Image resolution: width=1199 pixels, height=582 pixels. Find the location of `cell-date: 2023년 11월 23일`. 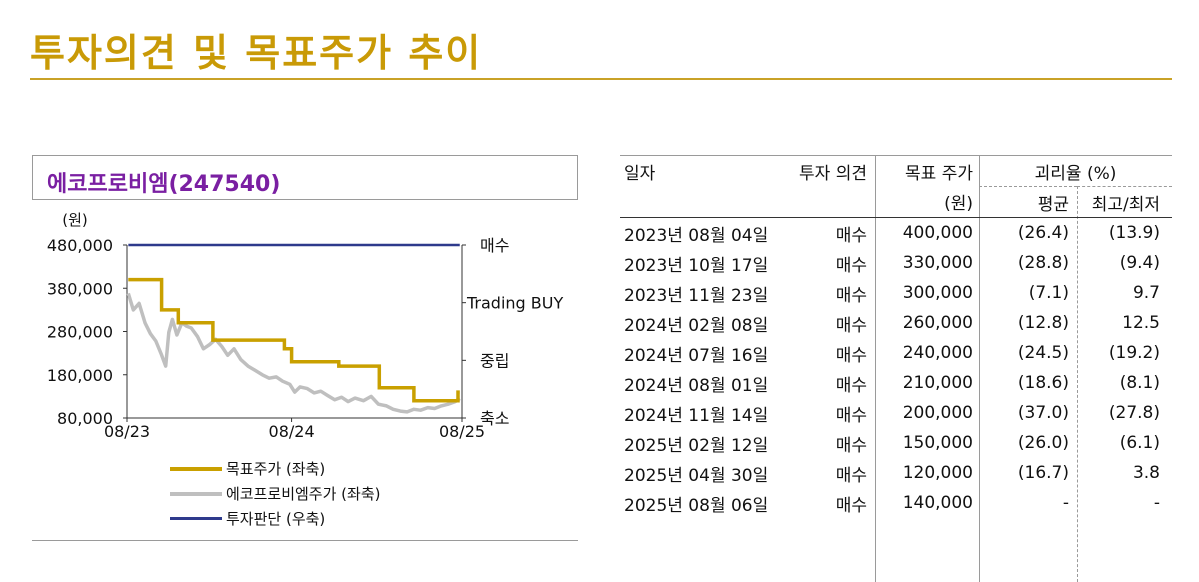

cell-date: 2023년 11월 23일 is located at coordinates (696, 295).